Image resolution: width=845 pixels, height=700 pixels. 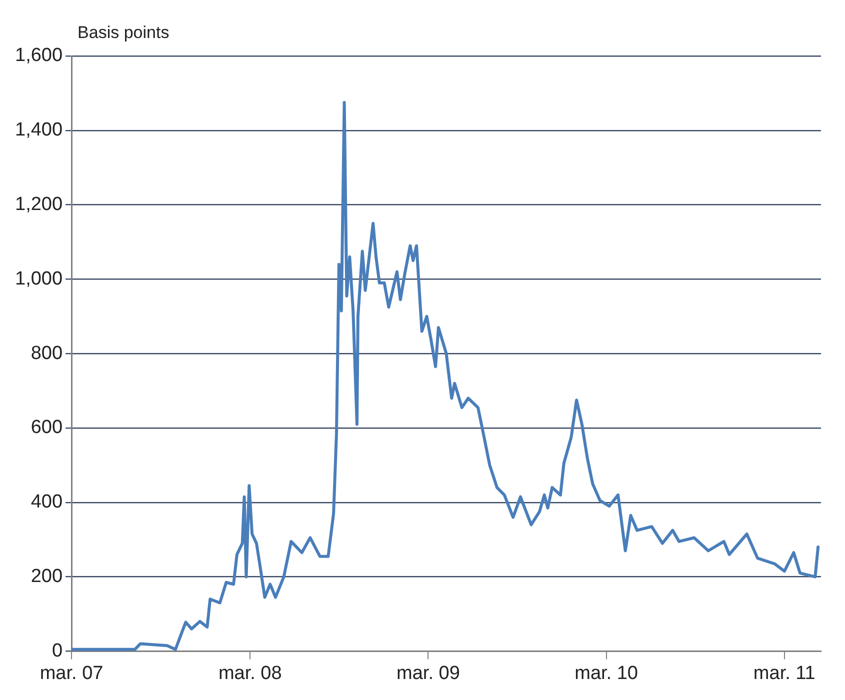 I want to click on x-tick-label: mar. 09, so click(x=428, y=673).